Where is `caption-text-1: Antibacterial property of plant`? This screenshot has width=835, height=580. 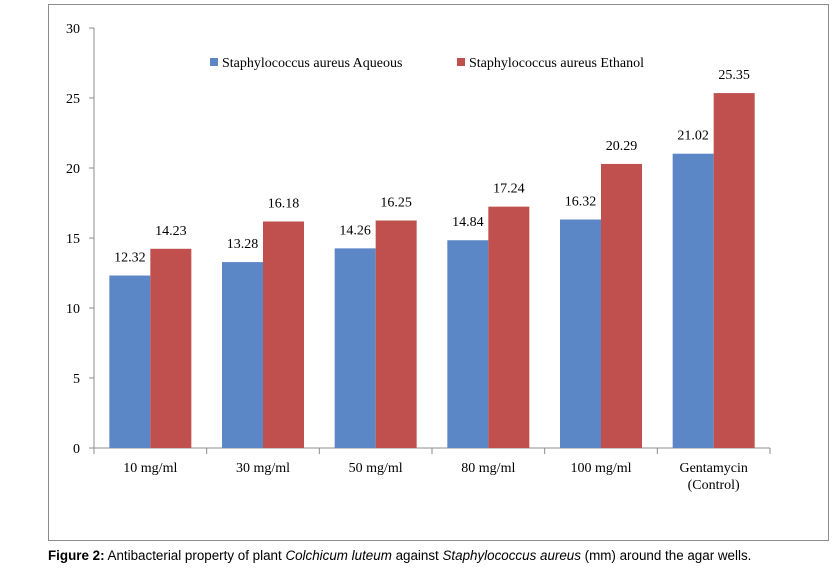
caption-text-1: Antibacterial property of plant is located at coordinates (195, 555).